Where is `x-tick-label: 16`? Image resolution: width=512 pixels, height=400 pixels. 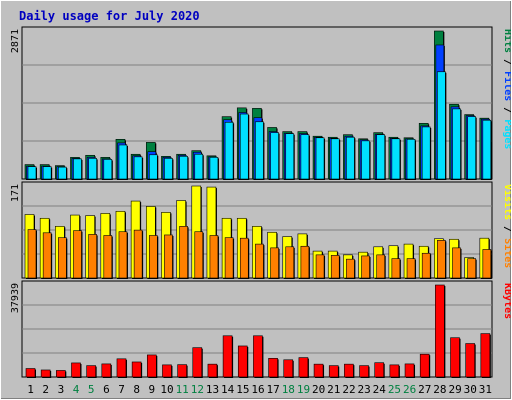
x-tick-label: 16 is located at coordinates (257, 389).